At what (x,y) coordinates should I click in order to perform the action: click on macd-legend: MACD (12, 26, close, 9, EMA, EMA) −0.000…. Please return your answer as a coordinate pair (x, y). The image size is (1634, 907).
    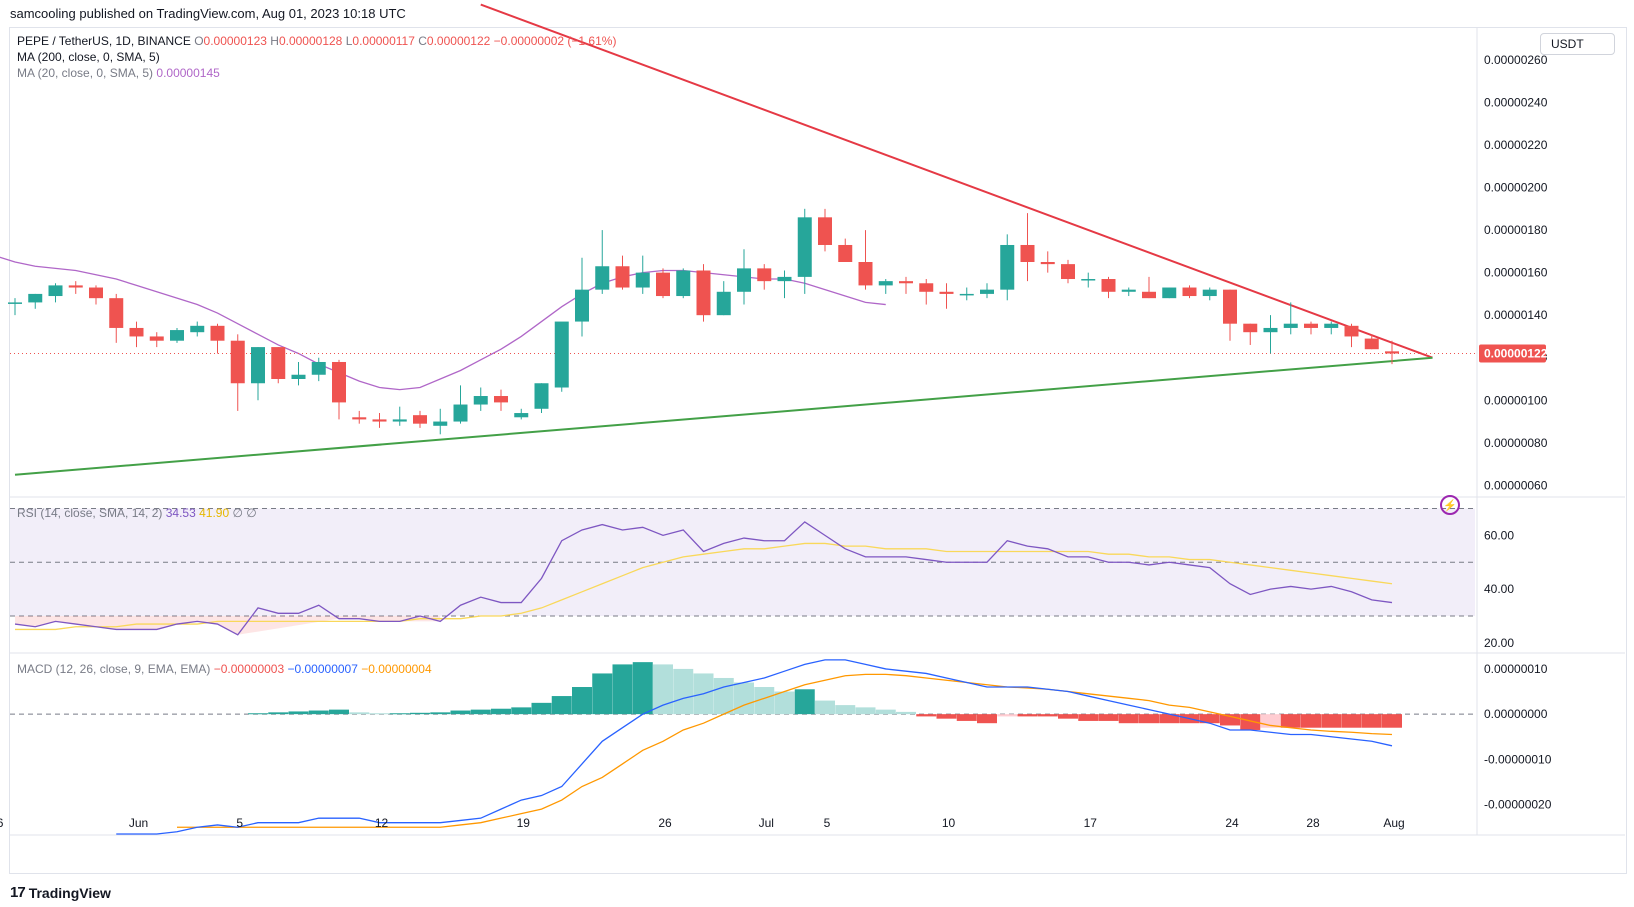
    Looking at the image, I should click on (224, 669).